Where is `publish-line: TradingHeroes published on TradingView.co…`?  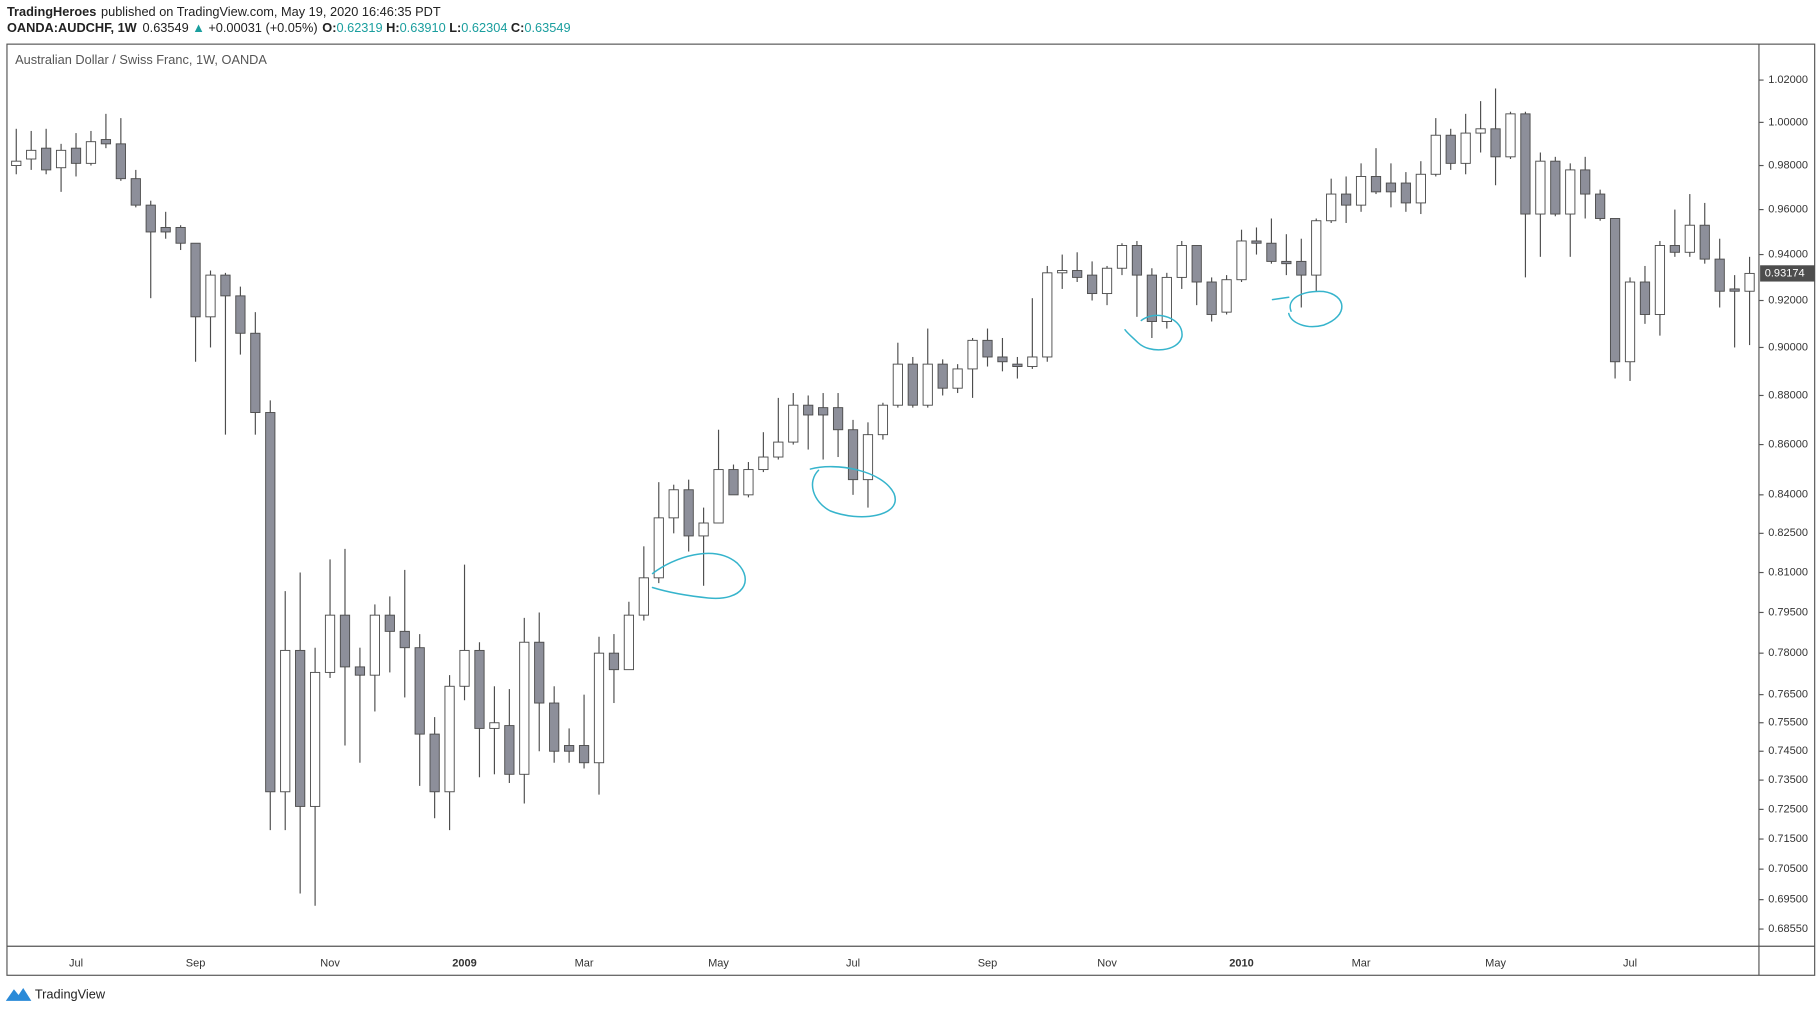
publish-line: TradingHeroes published on TradingView.co… is located at coordinates (224, 11).